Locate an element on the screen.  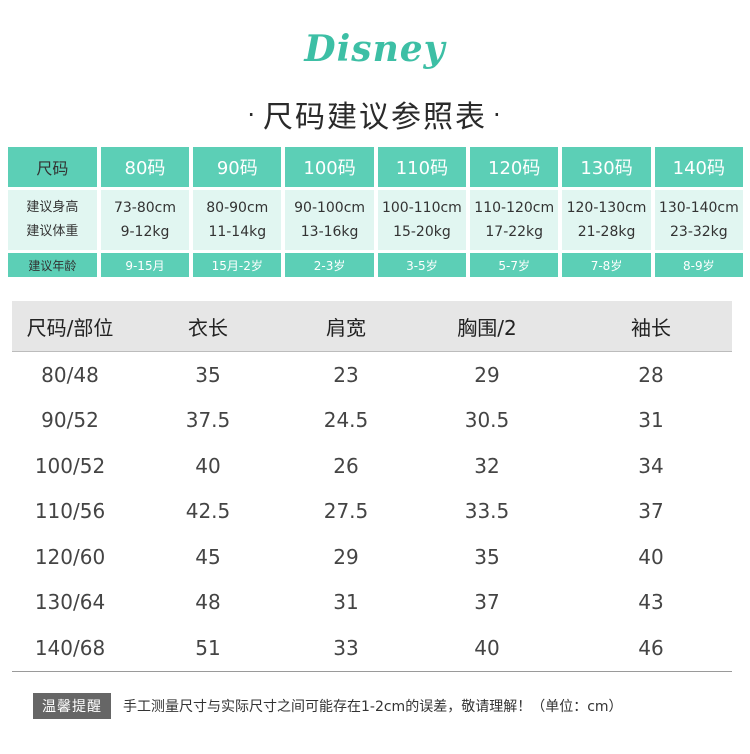
height-weight-cell: 73-80cm 9-12kg is located at coordinates (145, 220).